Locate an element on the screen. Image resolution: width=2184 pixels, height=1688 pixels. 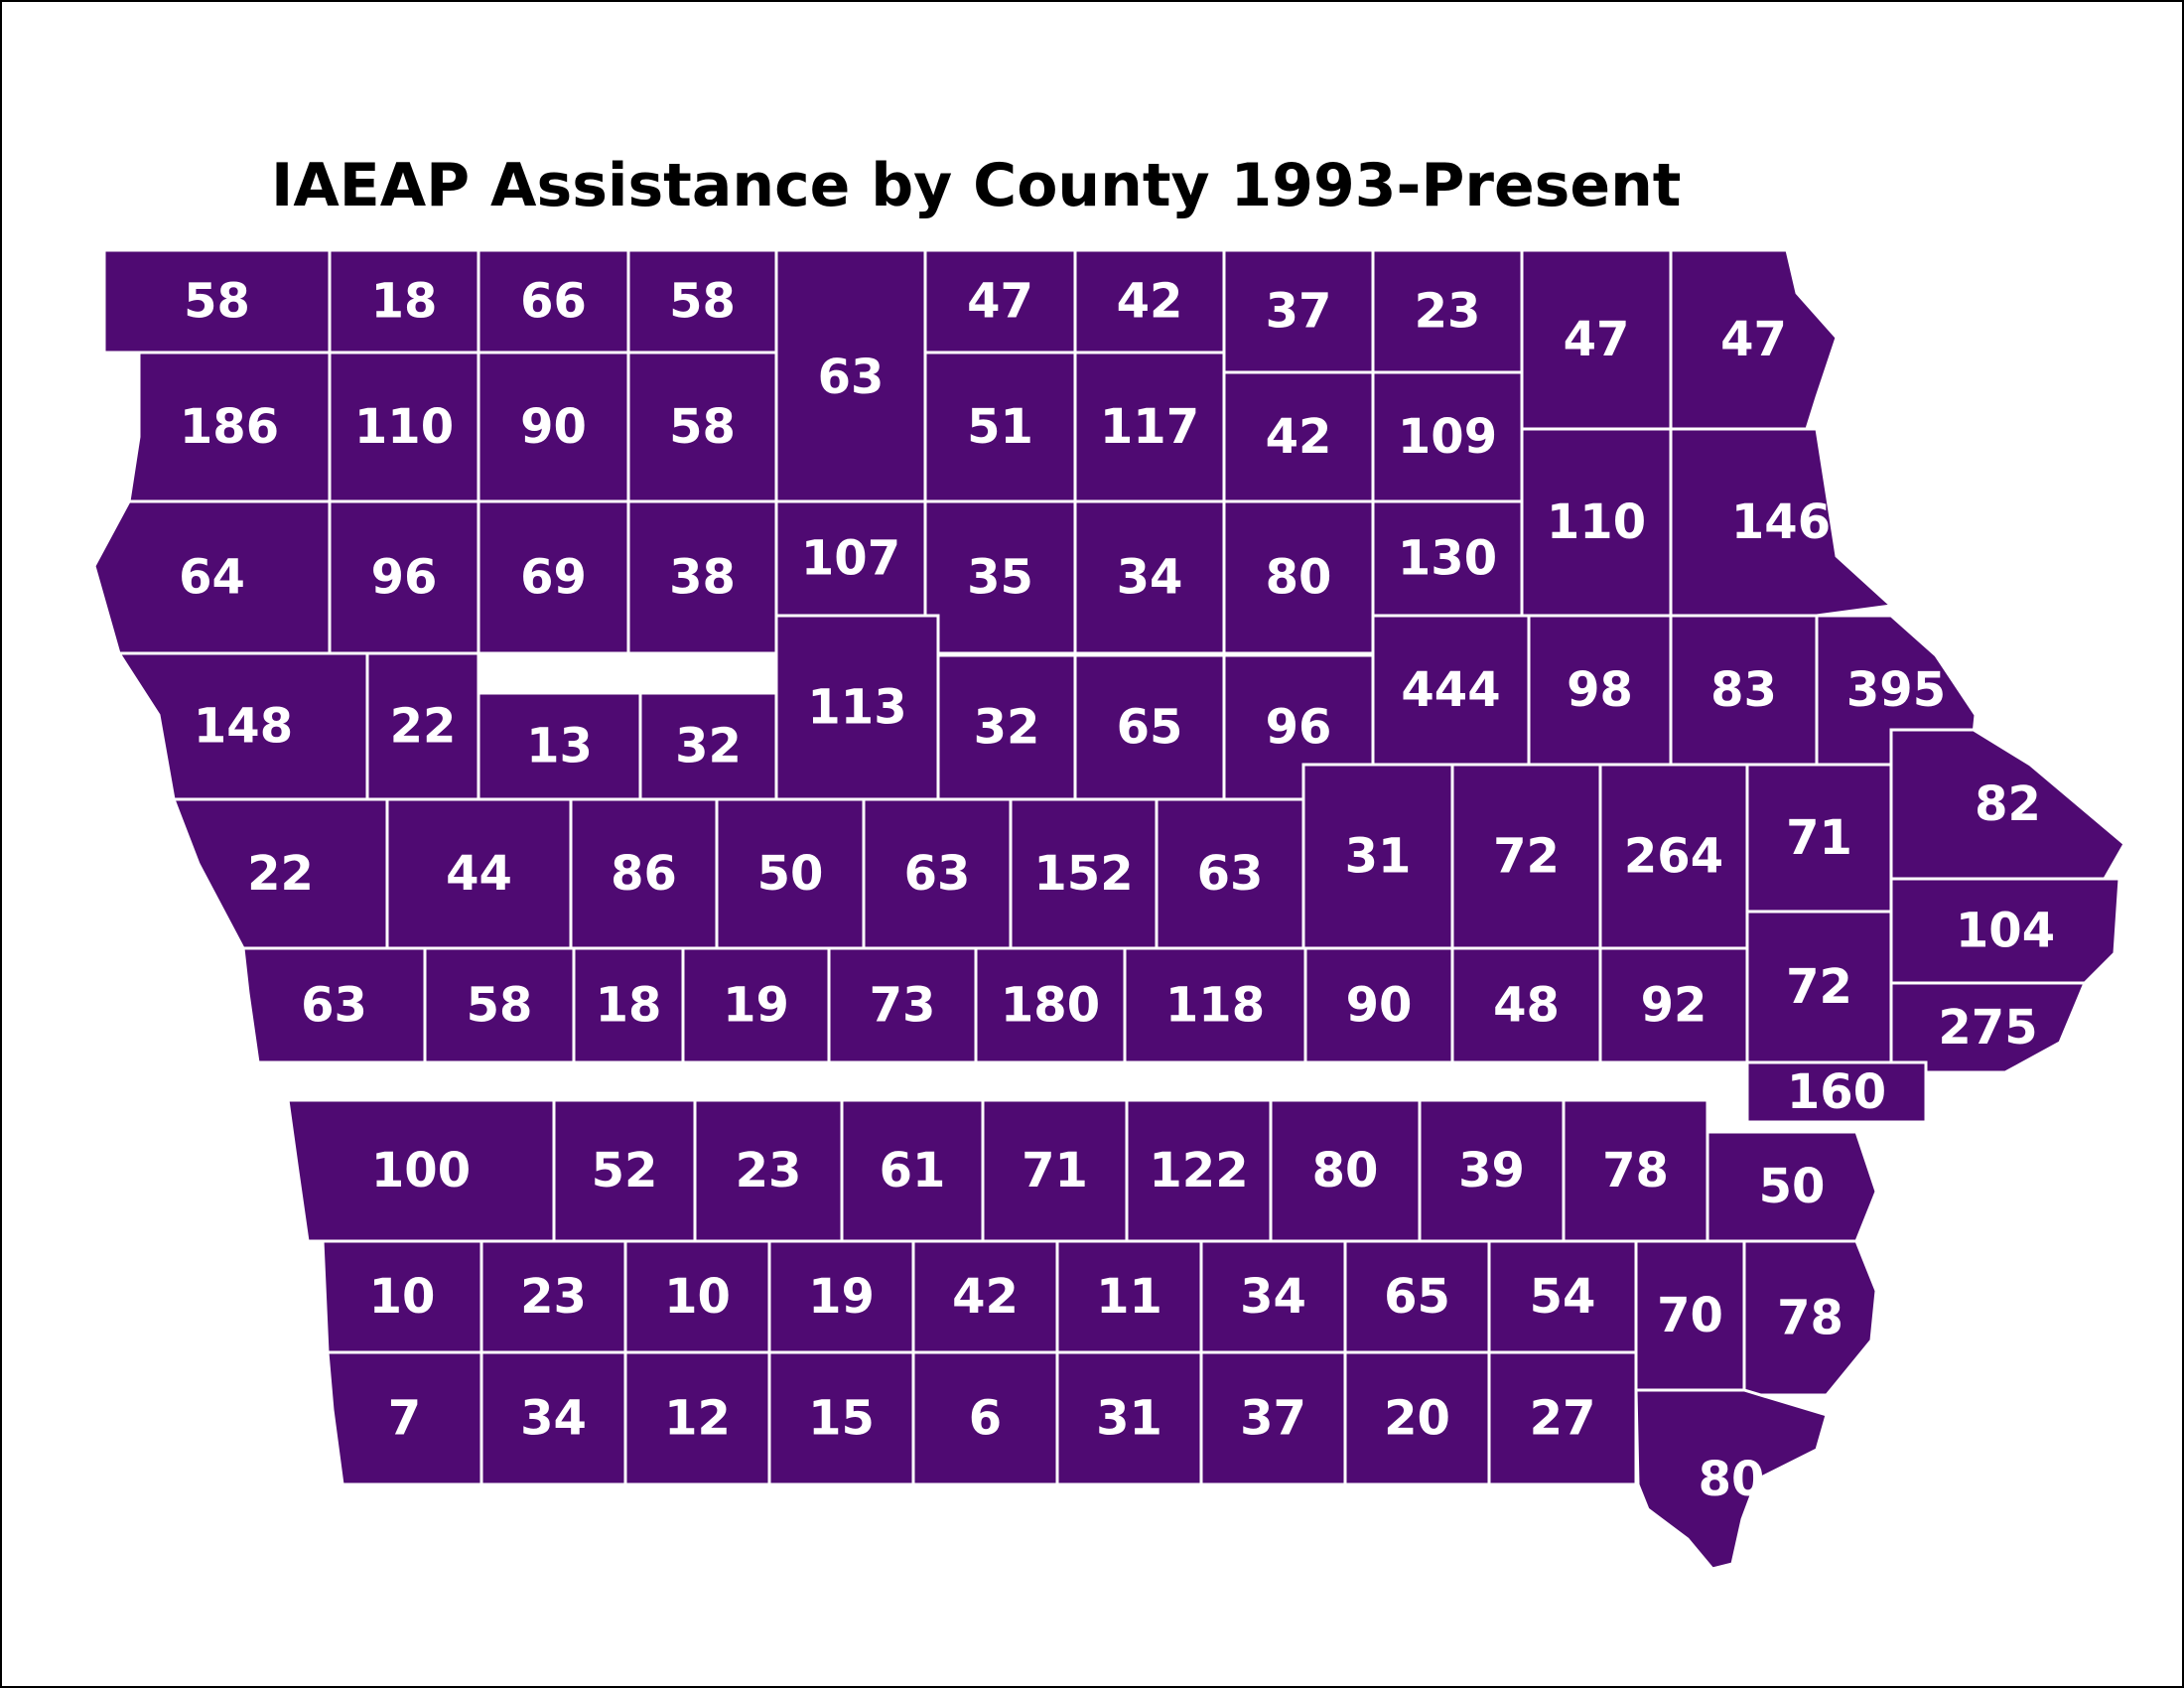
county-value-label: 275 is located at coordinates (1987, 1027).